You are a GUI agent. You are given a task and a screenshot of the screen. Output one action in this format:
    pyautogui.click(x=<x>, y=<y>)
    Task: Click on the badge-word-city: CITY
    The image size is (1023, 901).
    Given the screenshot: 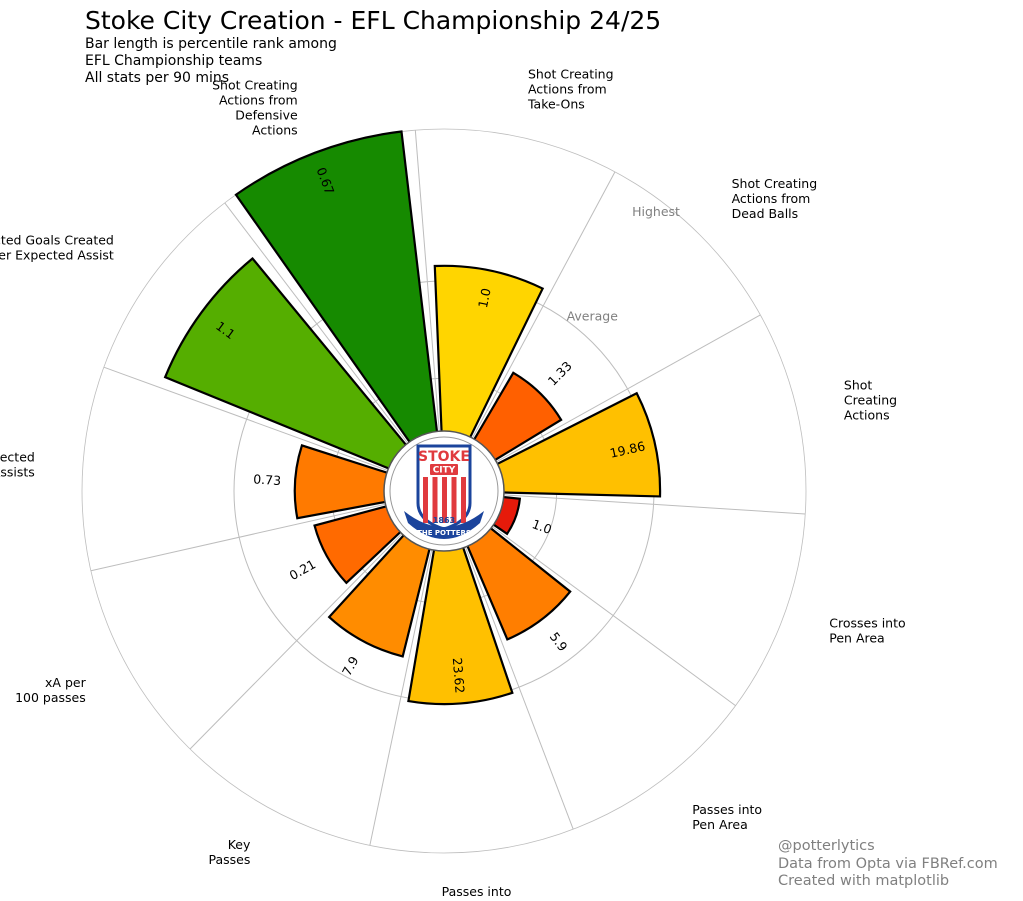 What is the action you would take?
    pyautogui.click(x=444, y=471)
    